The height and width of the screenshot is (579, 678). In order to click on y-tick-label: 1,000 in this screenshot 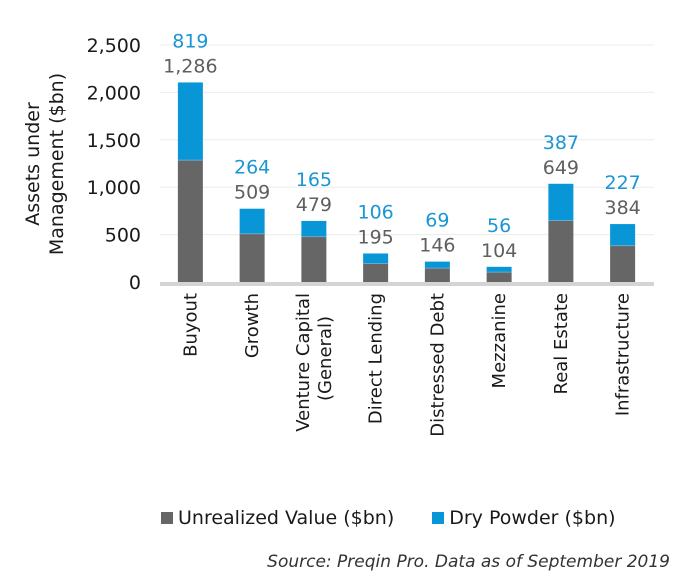, I will do `click(114, 188)`.